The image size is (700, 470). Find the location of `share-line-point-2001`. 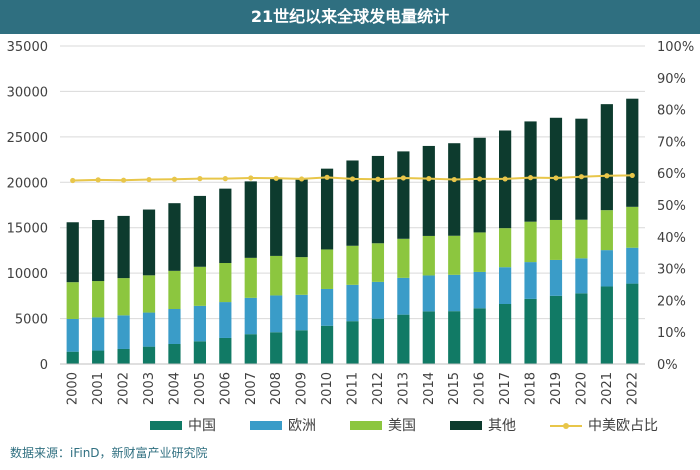

share-line-point-2001 is located at coordinates (98, 180).